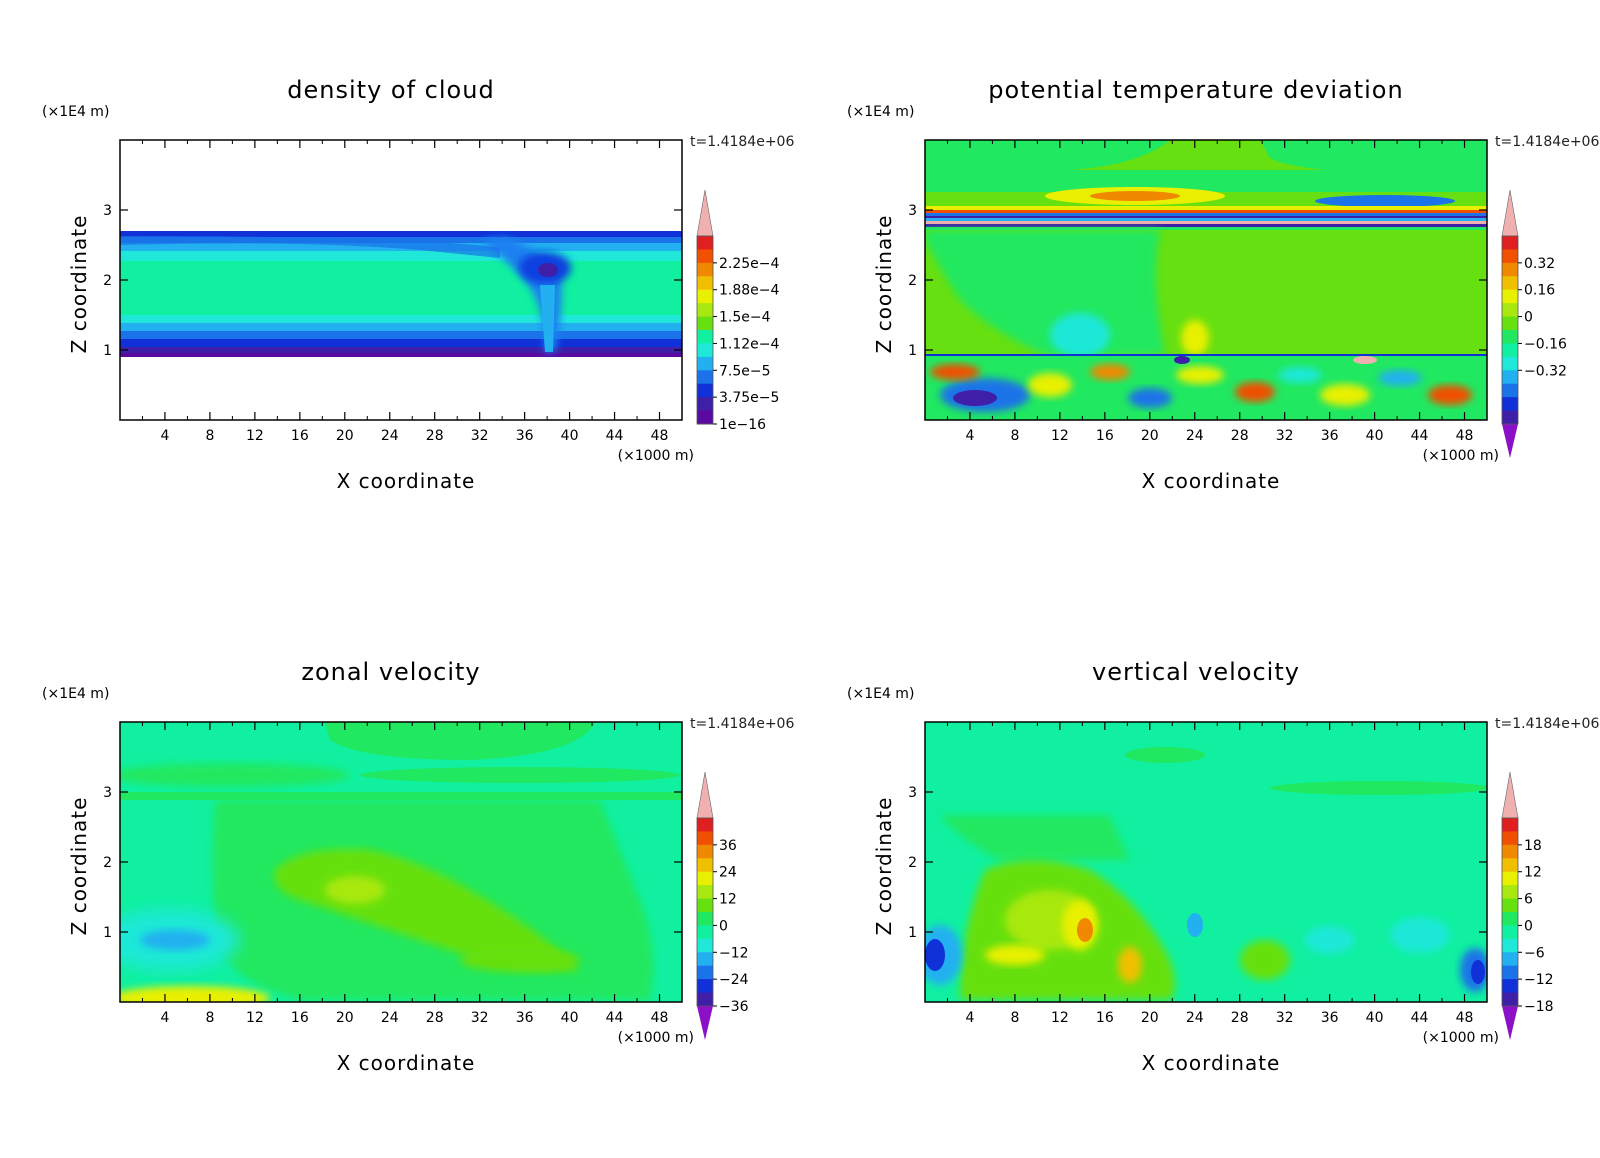 This screenshot has width=1600, height=1158. I want to click on x-tick-label: 40, so click(570, 1018).